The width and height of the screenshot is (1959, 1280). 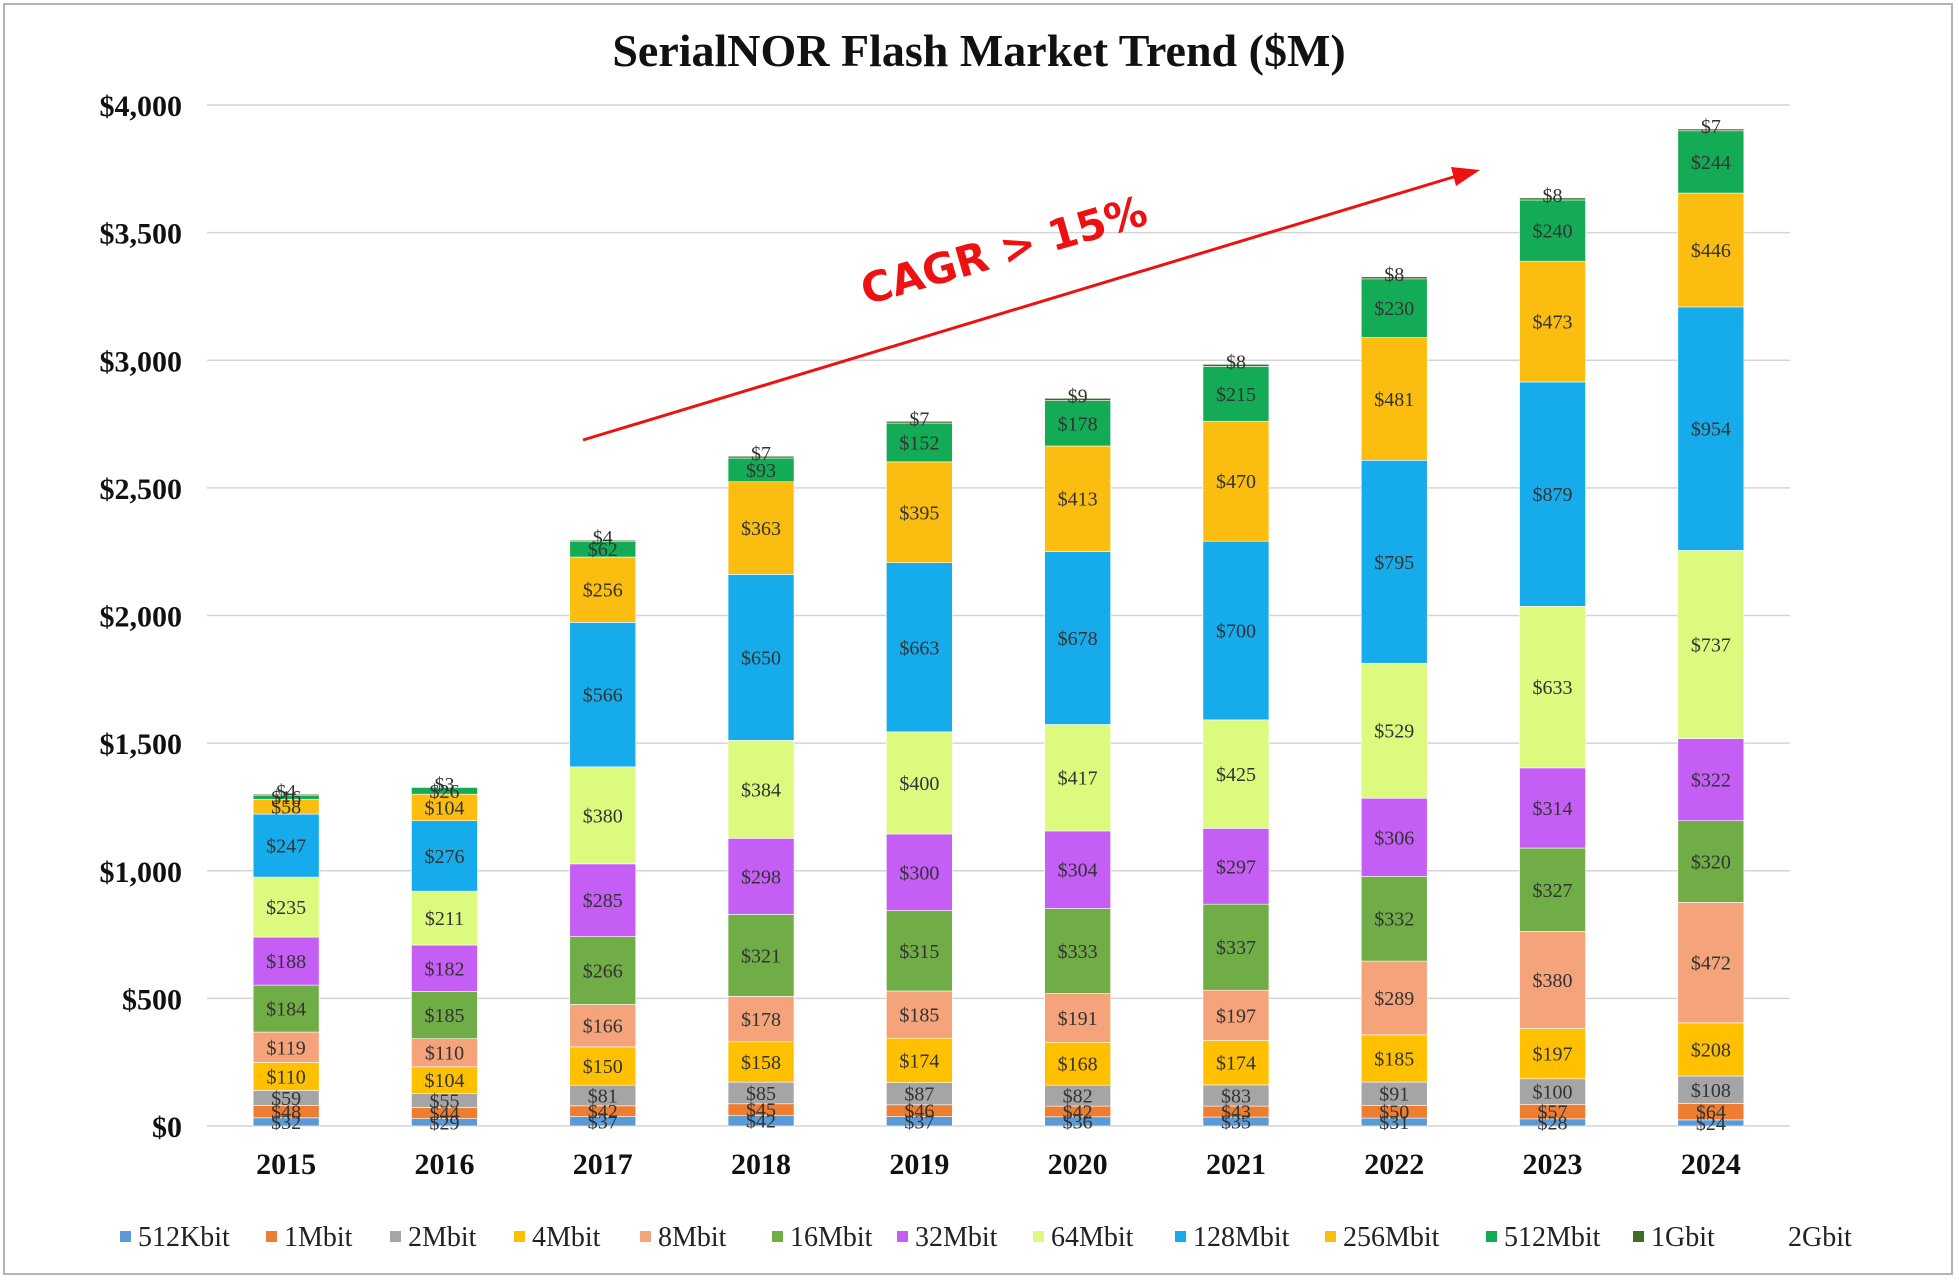 I want to click on data-label: $247, so click(x=286, y=847).